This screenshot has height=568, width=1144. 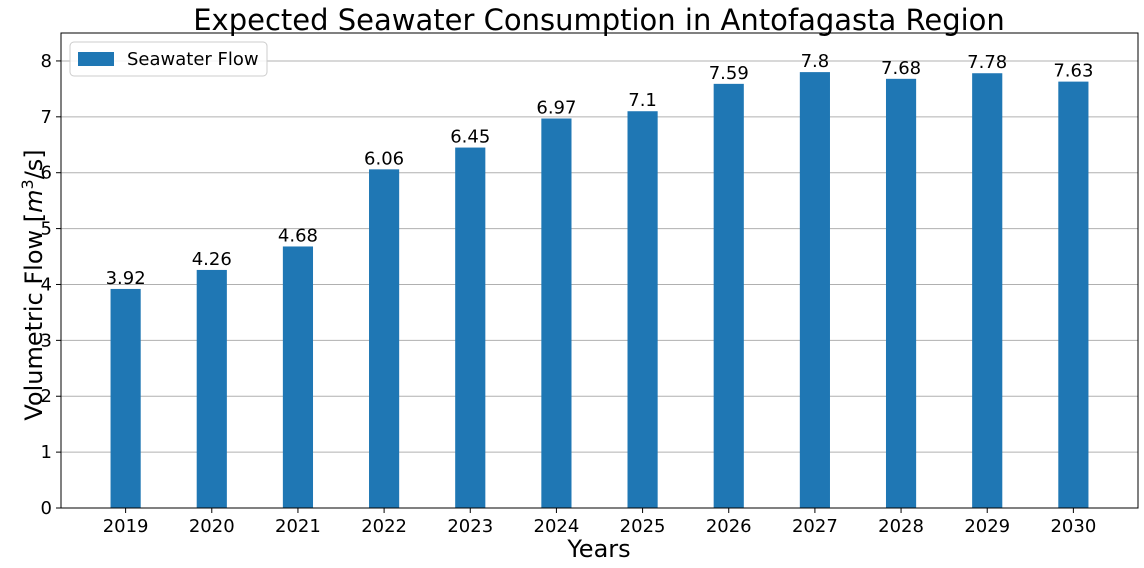 What do you see at coordinates (46, 396) in the screenshot?
I see `y-tick-label: 2` at bounding box center [46, 396].